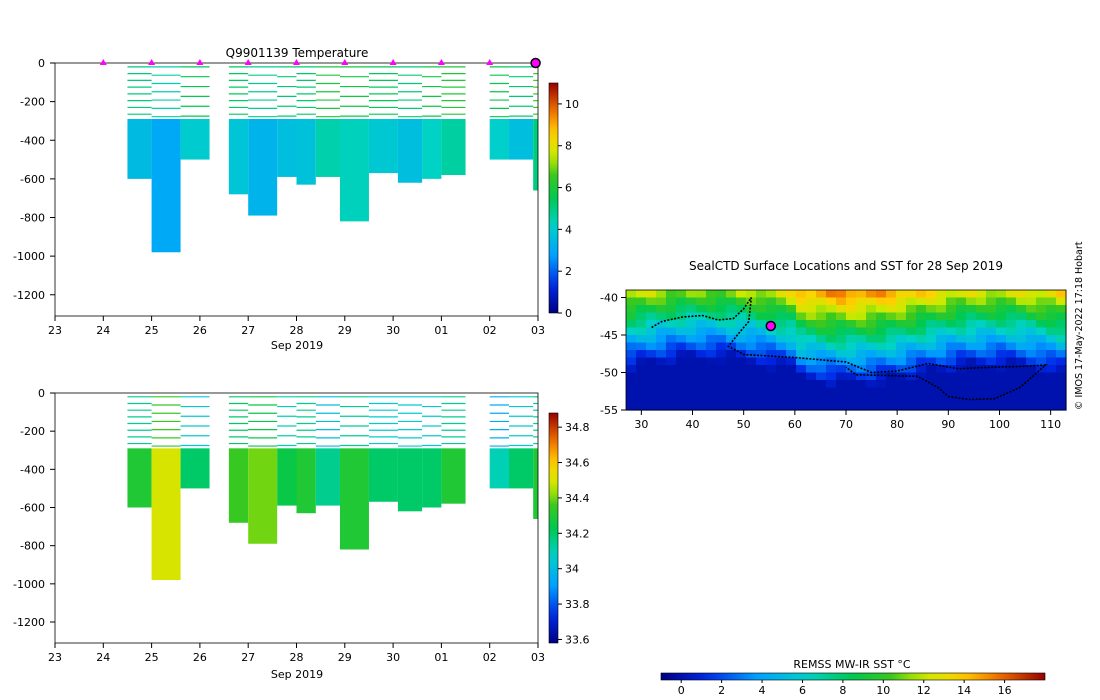  Describe the element at coordinates (248, 330) in the screenshot. I see `temperature-x-tick-label: 27` at that location.